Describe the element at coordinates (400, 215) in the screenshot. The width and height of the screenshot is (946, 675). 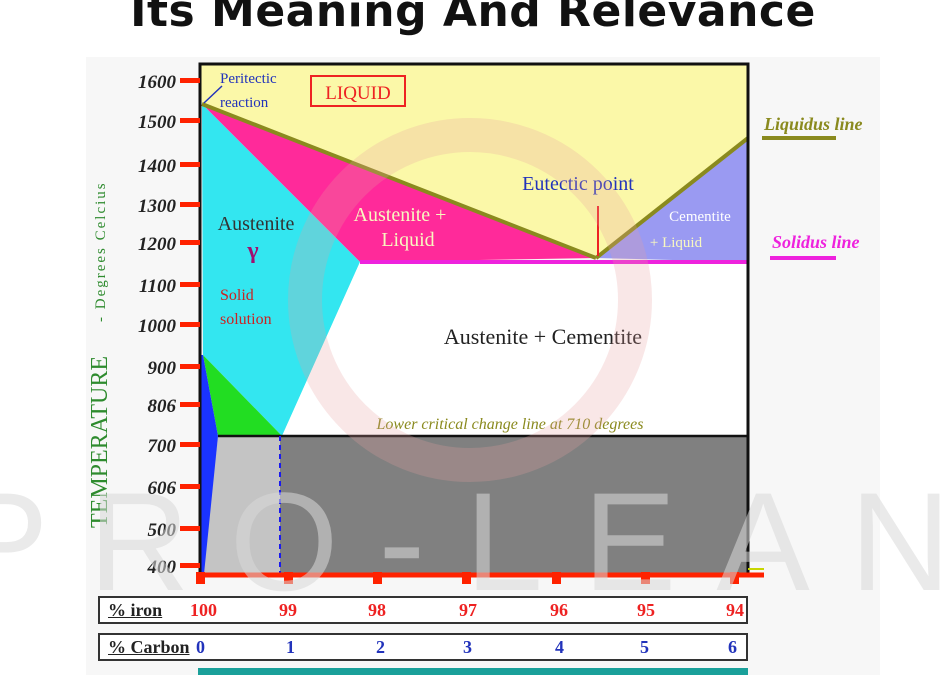
I see `austenite-liquid-label-line1: Austenite +` at that location.